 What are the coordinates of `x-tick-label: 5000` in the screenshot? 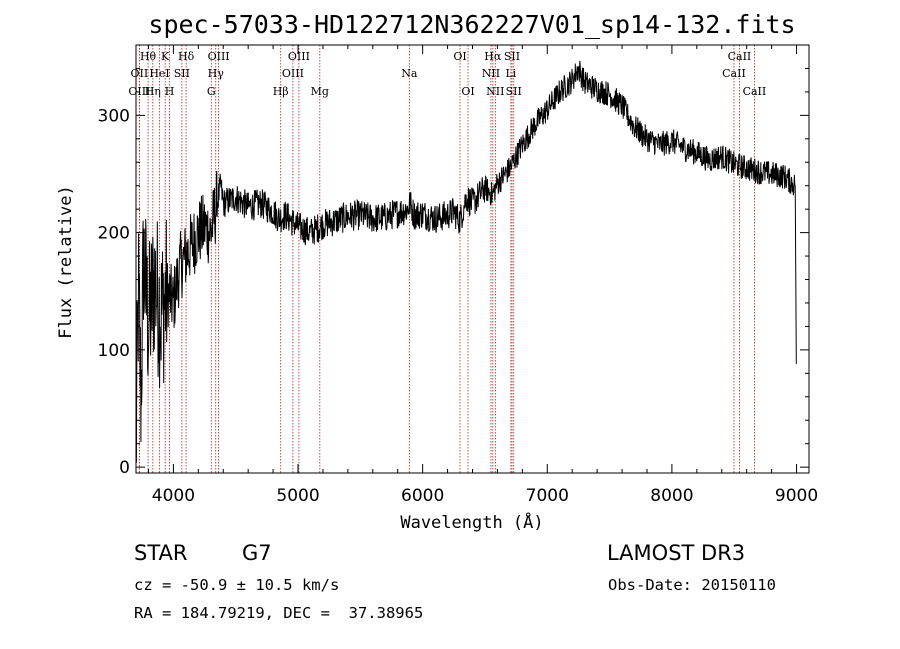 It's located at (297, 496).